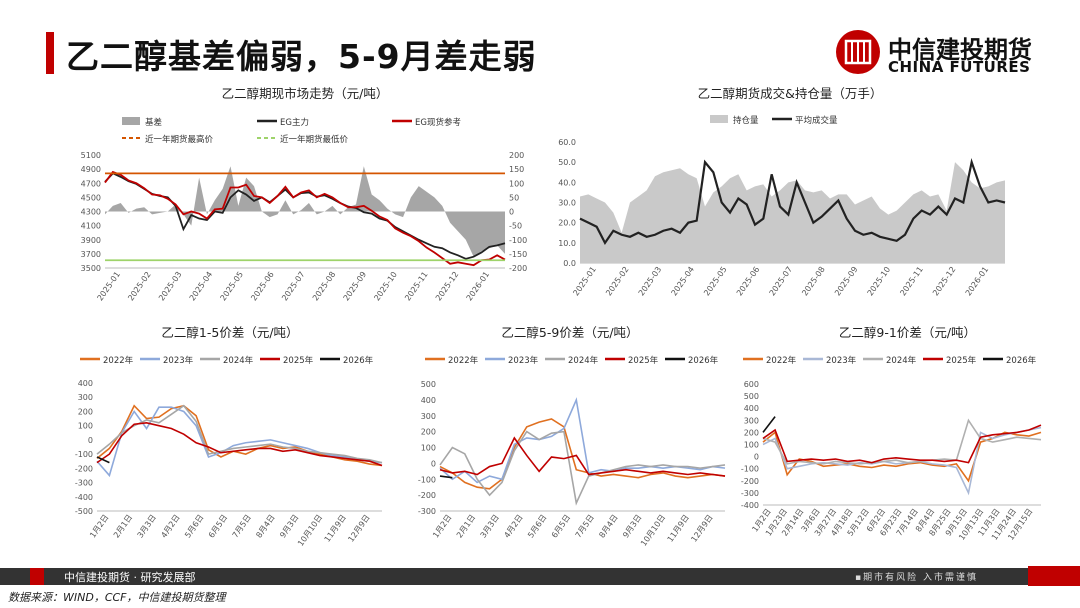 Image resolution: width=1080 pixels, height=608 pixels. Describe the element at coordinates (262, 286) in the screenshot. I see `x-tick-label: 2025-06` at that location.